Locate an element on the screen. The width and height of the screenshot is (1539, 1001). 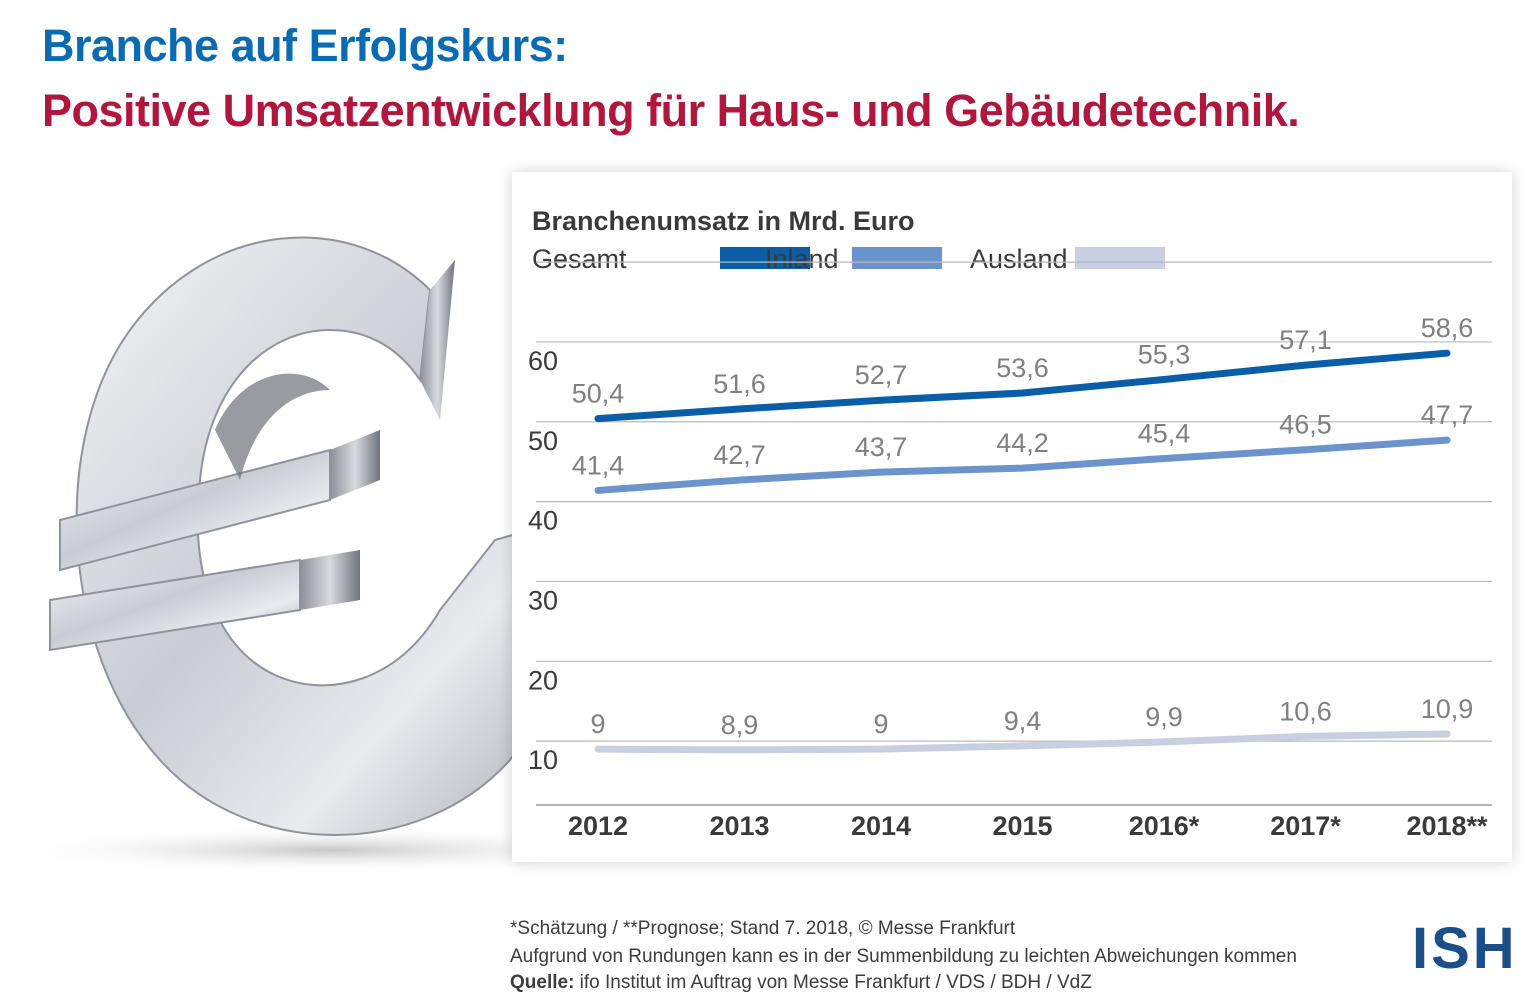
x-tick-label: 2017* is located at coordinates (1305, 826).